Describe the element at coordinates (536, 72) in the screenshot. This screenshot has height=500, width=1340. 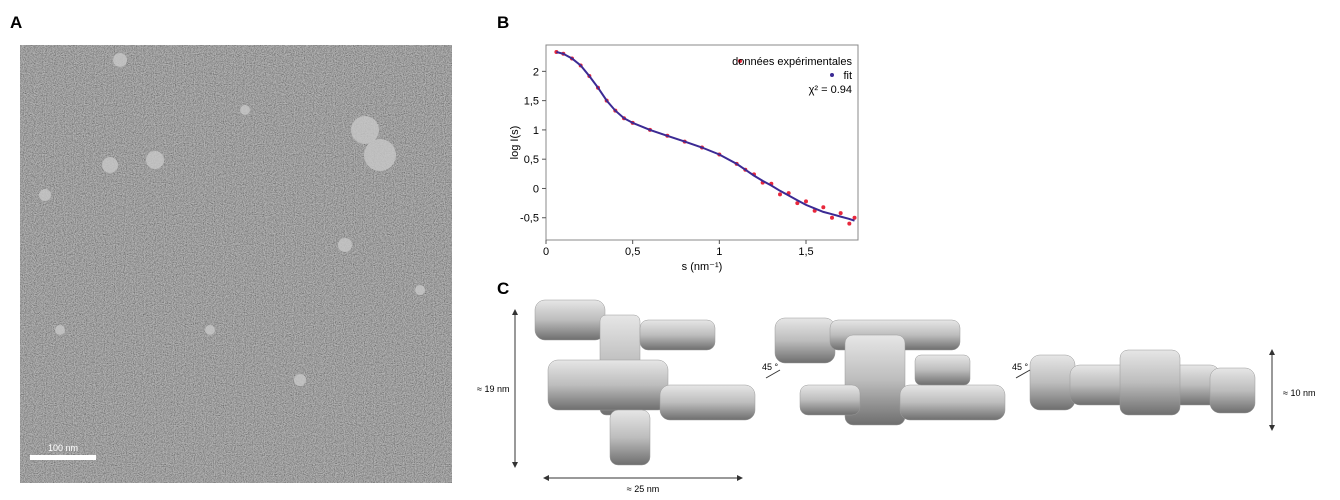
I see `y-tick-label: 2` at that location.